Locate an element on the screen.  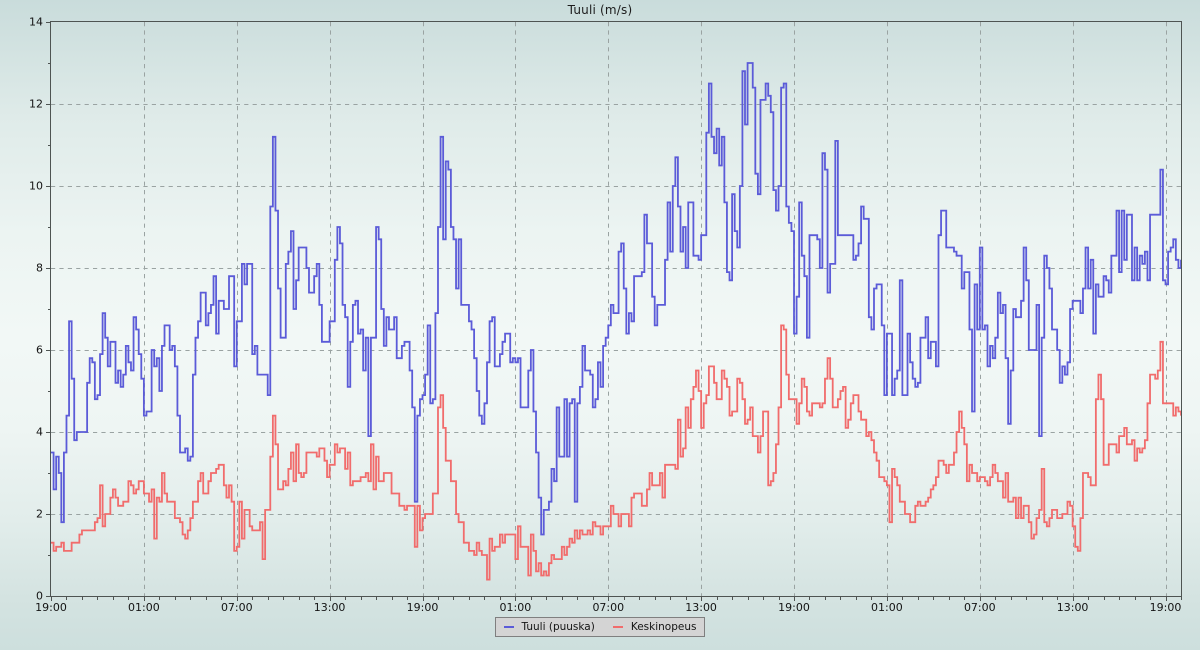
legend-label-gust: Tuuli (puuska) is located at coordinates (558, 627).